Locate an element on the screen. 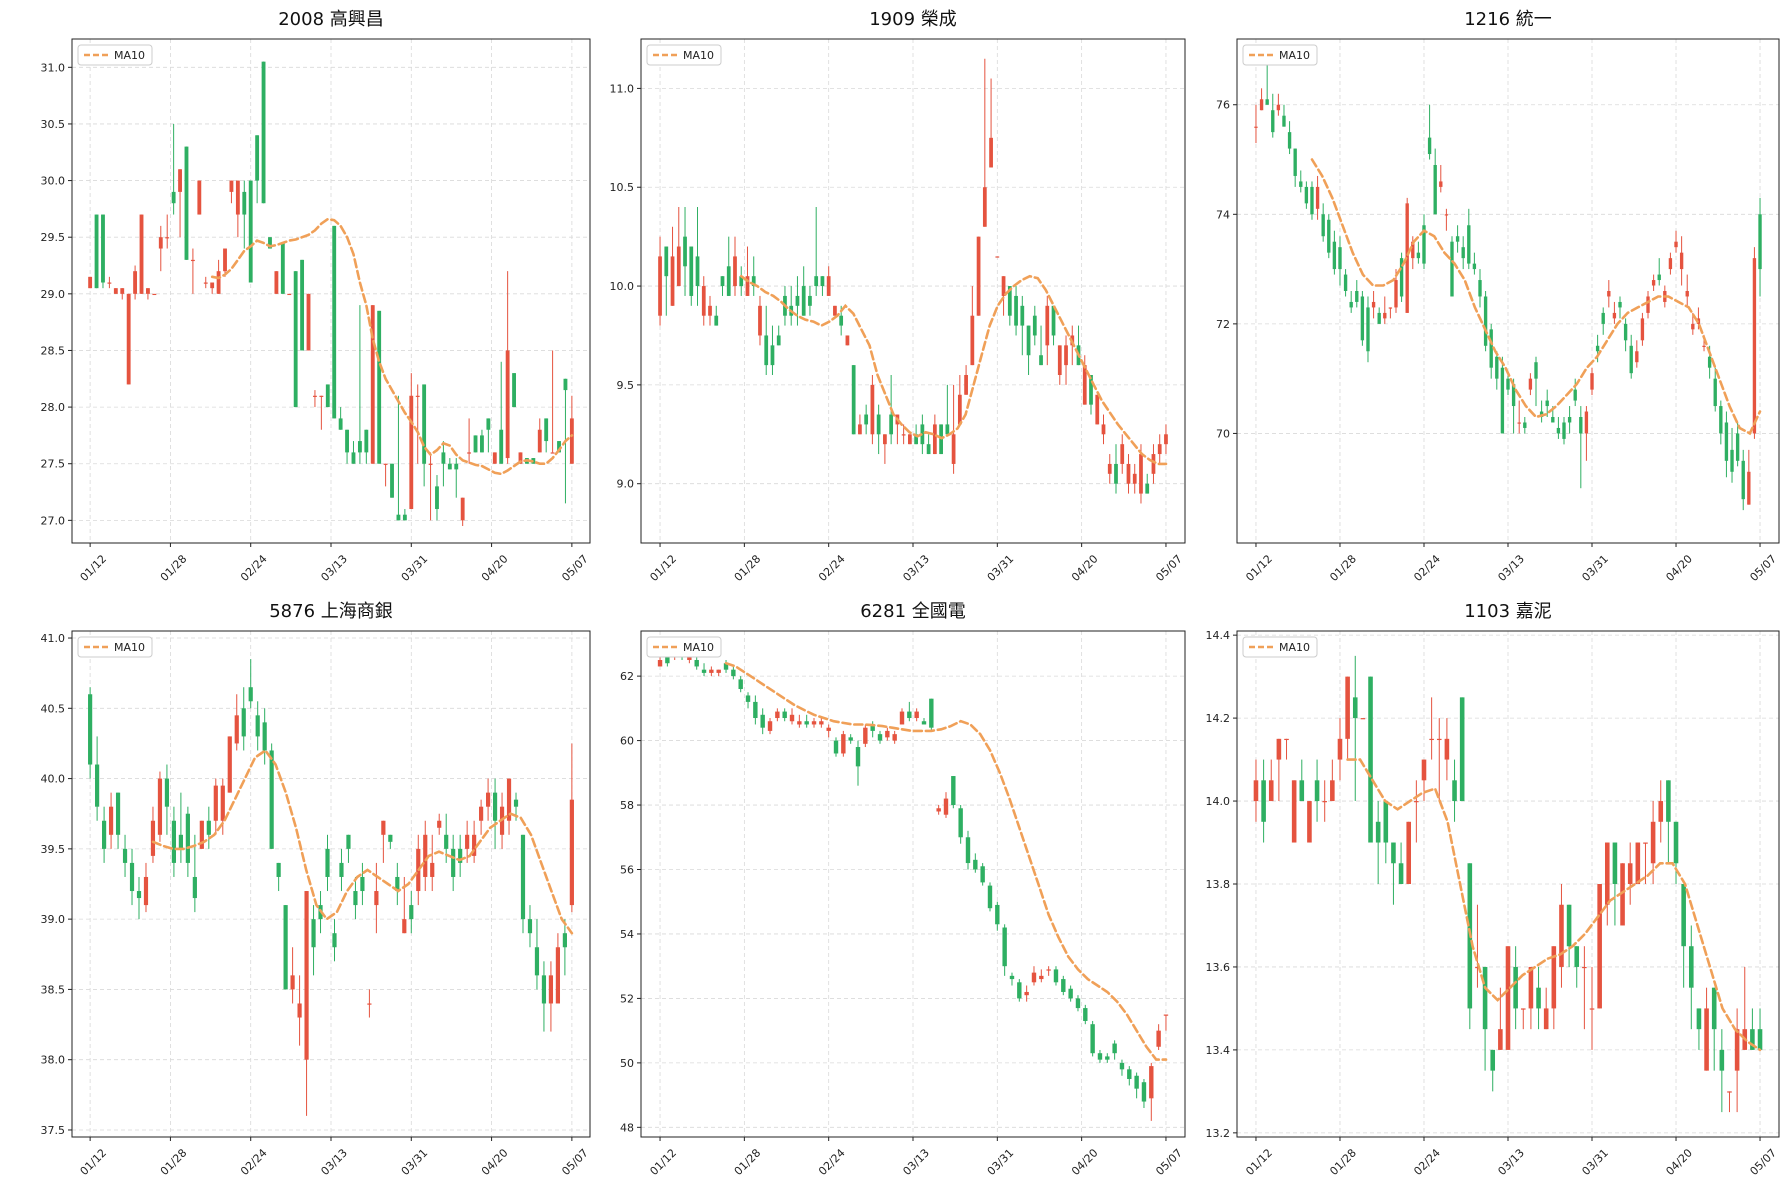 The width and height of the screenshot is (1789, 1189). legend-box is located at coordinates (1280, 55).